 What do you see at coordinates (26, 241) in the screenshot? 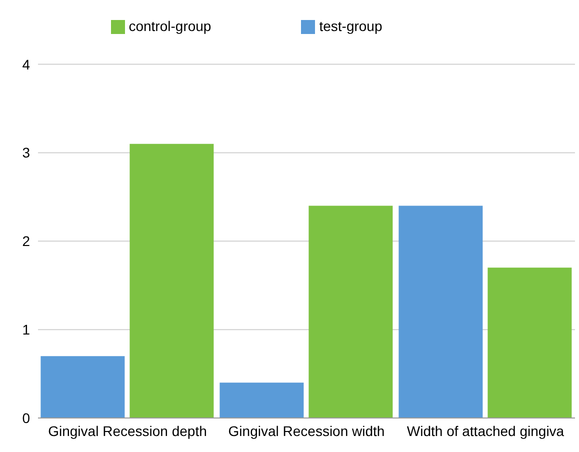
I see `y-tick-label: 2` at bounding box center [26, 241].